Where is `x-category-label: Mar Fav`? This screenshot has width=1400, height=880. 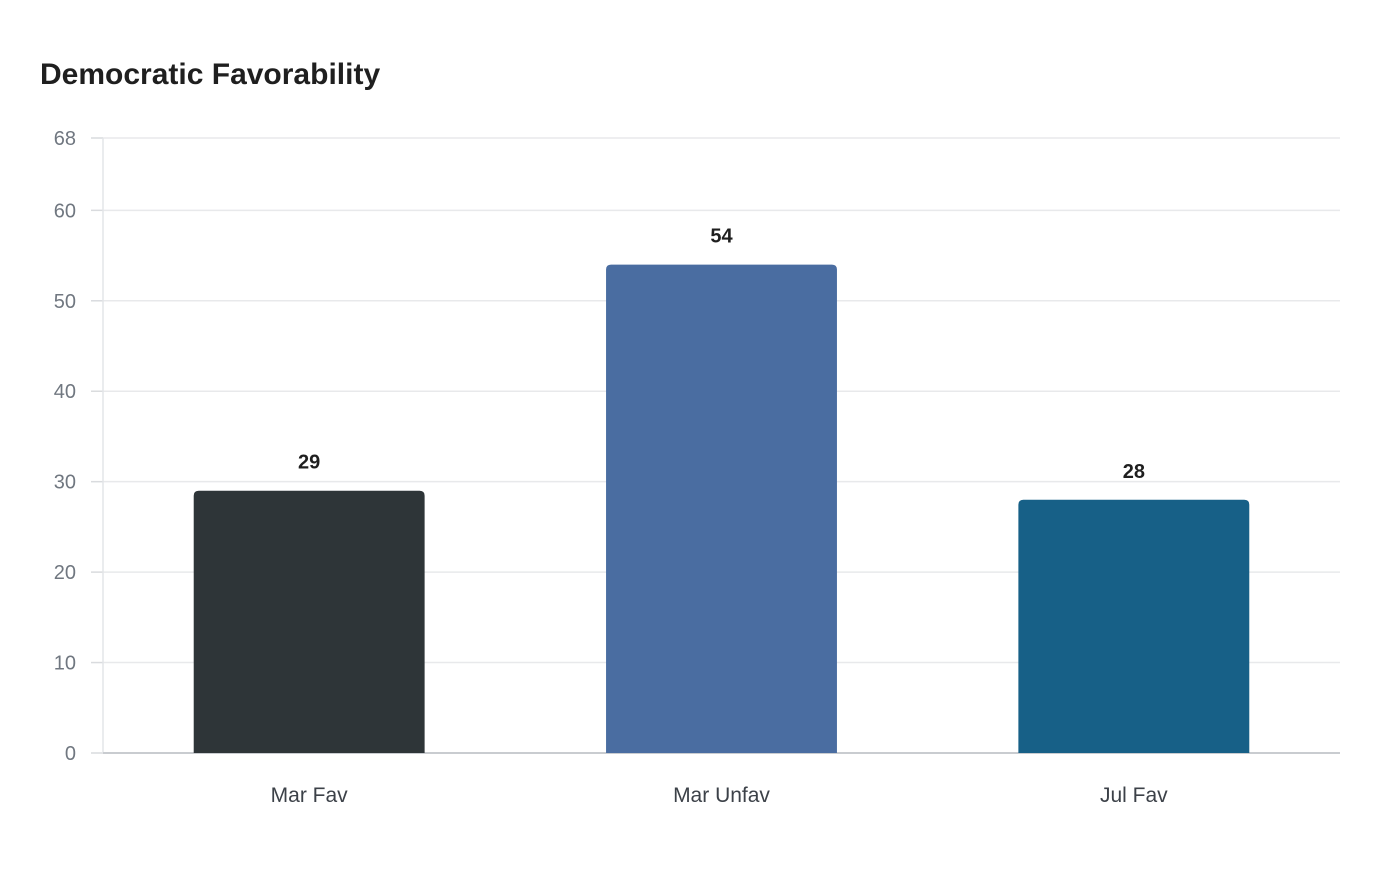
x-category-label: Mar Fav is located at coordinates (310, 795).